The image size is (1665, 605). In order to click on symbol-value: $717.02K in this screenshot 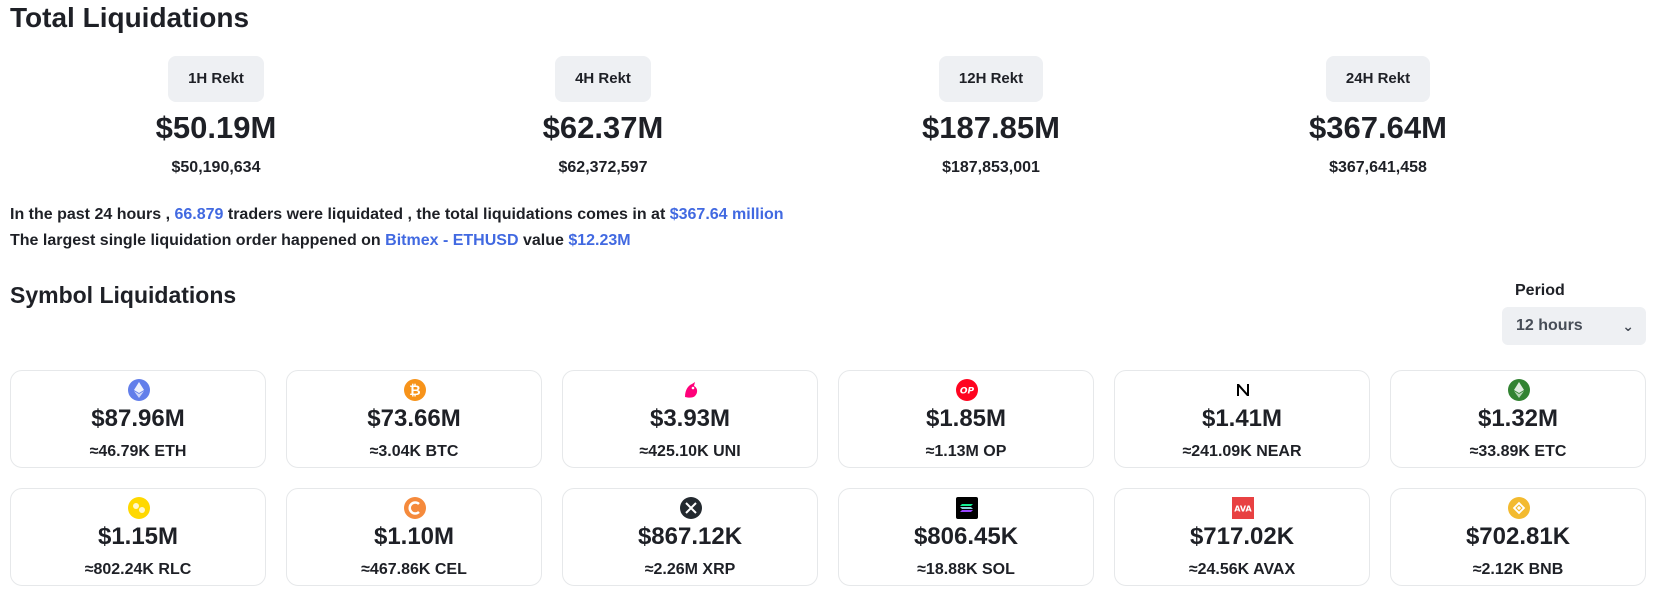, I will do `click(1242, 536)`.